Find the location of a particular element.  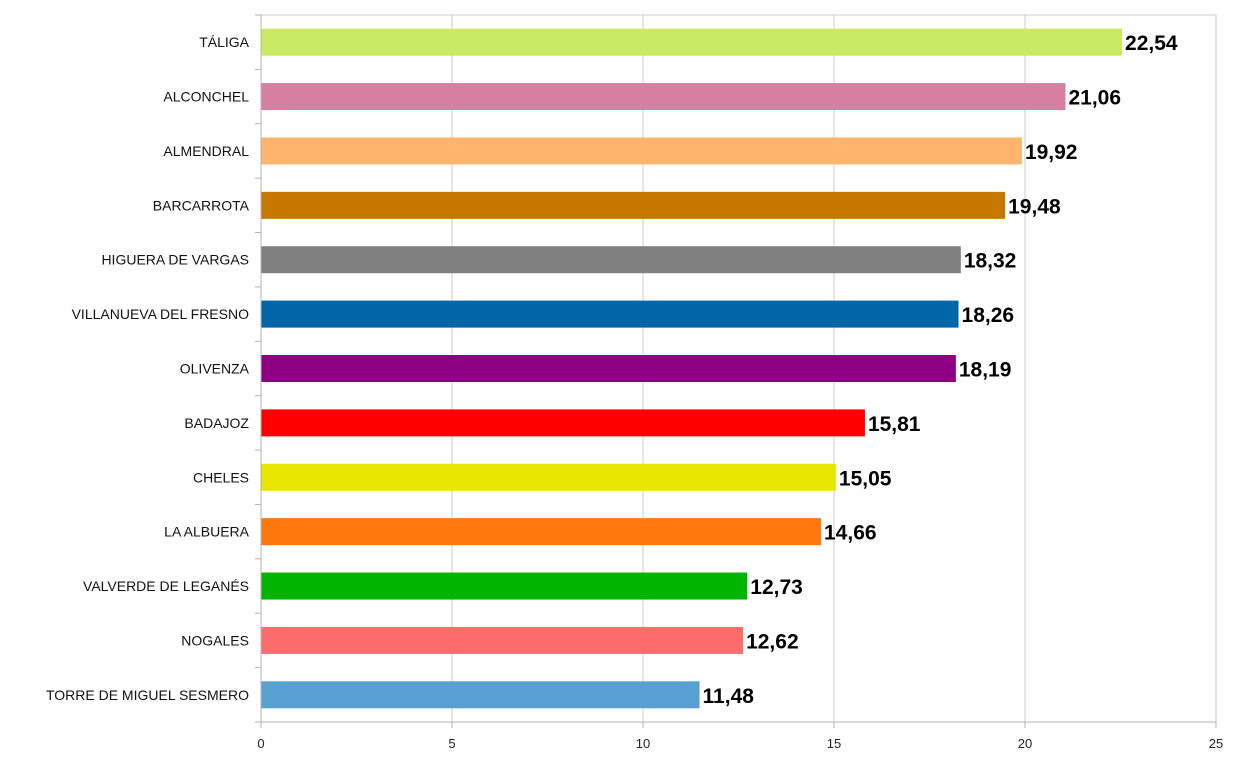

category-label: ALCONCHEL is located at coordinates (206, 97).